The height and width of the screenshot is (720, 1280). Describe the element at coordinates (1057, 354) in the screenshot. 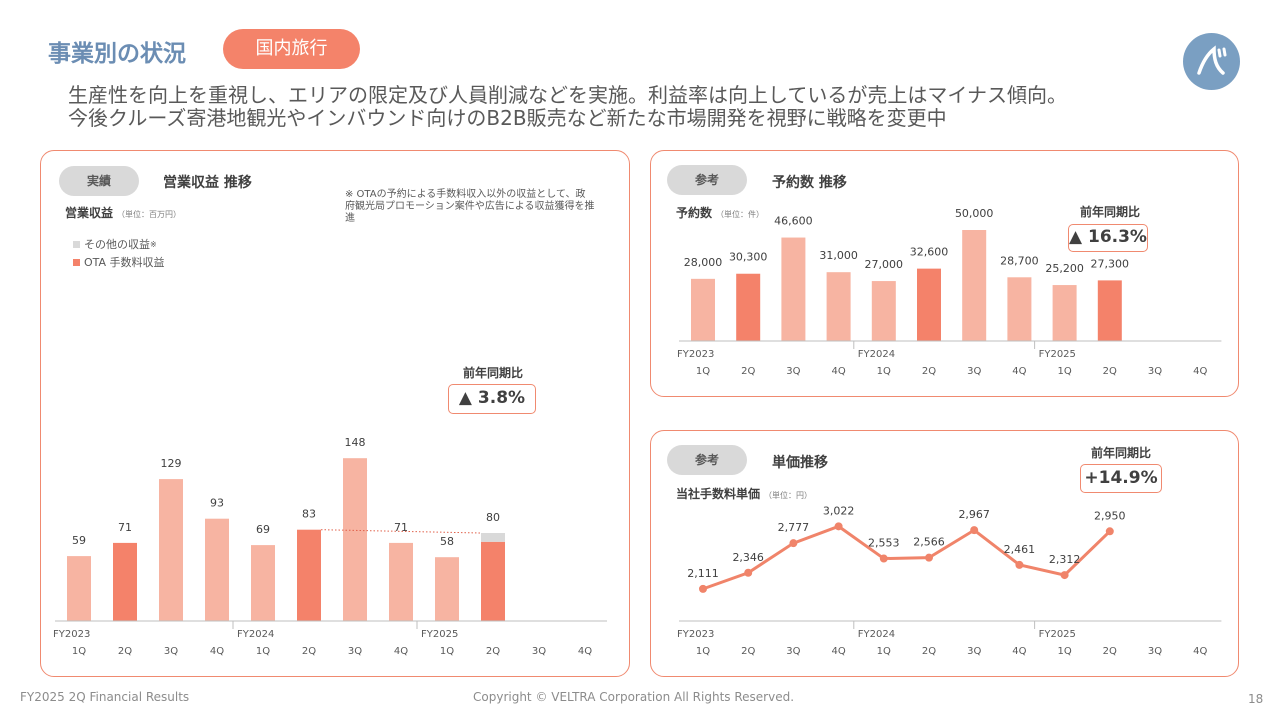

I see `bookings-group-label: FY2025` at that location.